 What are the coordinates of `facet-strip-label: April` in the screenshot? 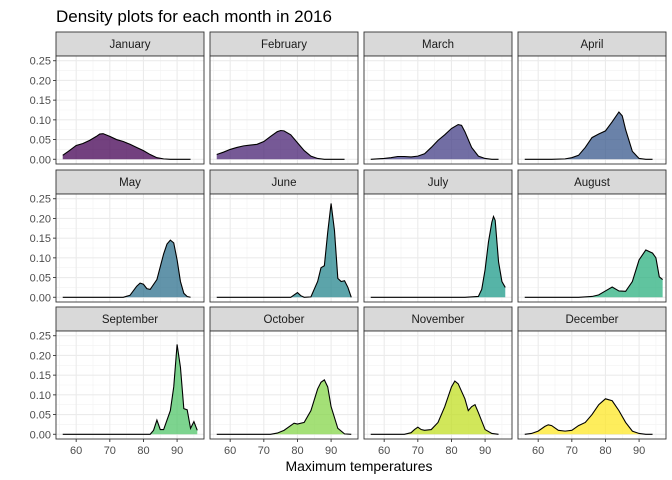 It's located at (591, 45).